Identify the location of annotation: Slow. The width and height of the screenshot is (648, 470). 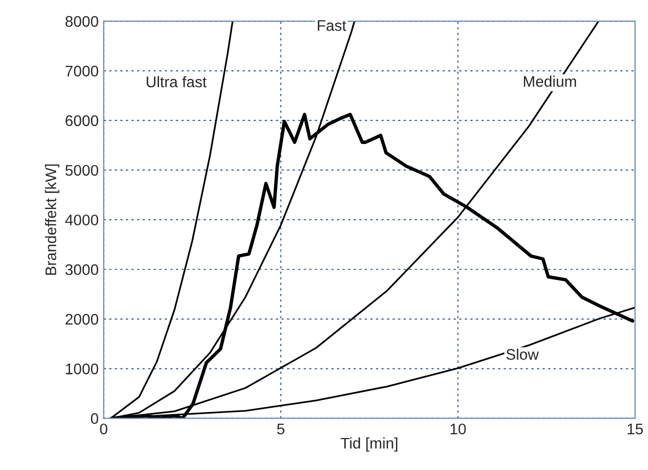
(522, 354).